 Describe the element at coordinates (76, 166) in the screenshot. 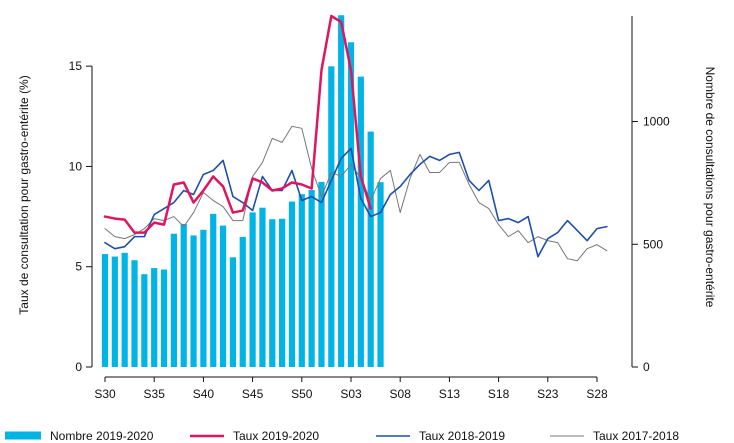

I see `y-tick-label-left: 10` at that location.